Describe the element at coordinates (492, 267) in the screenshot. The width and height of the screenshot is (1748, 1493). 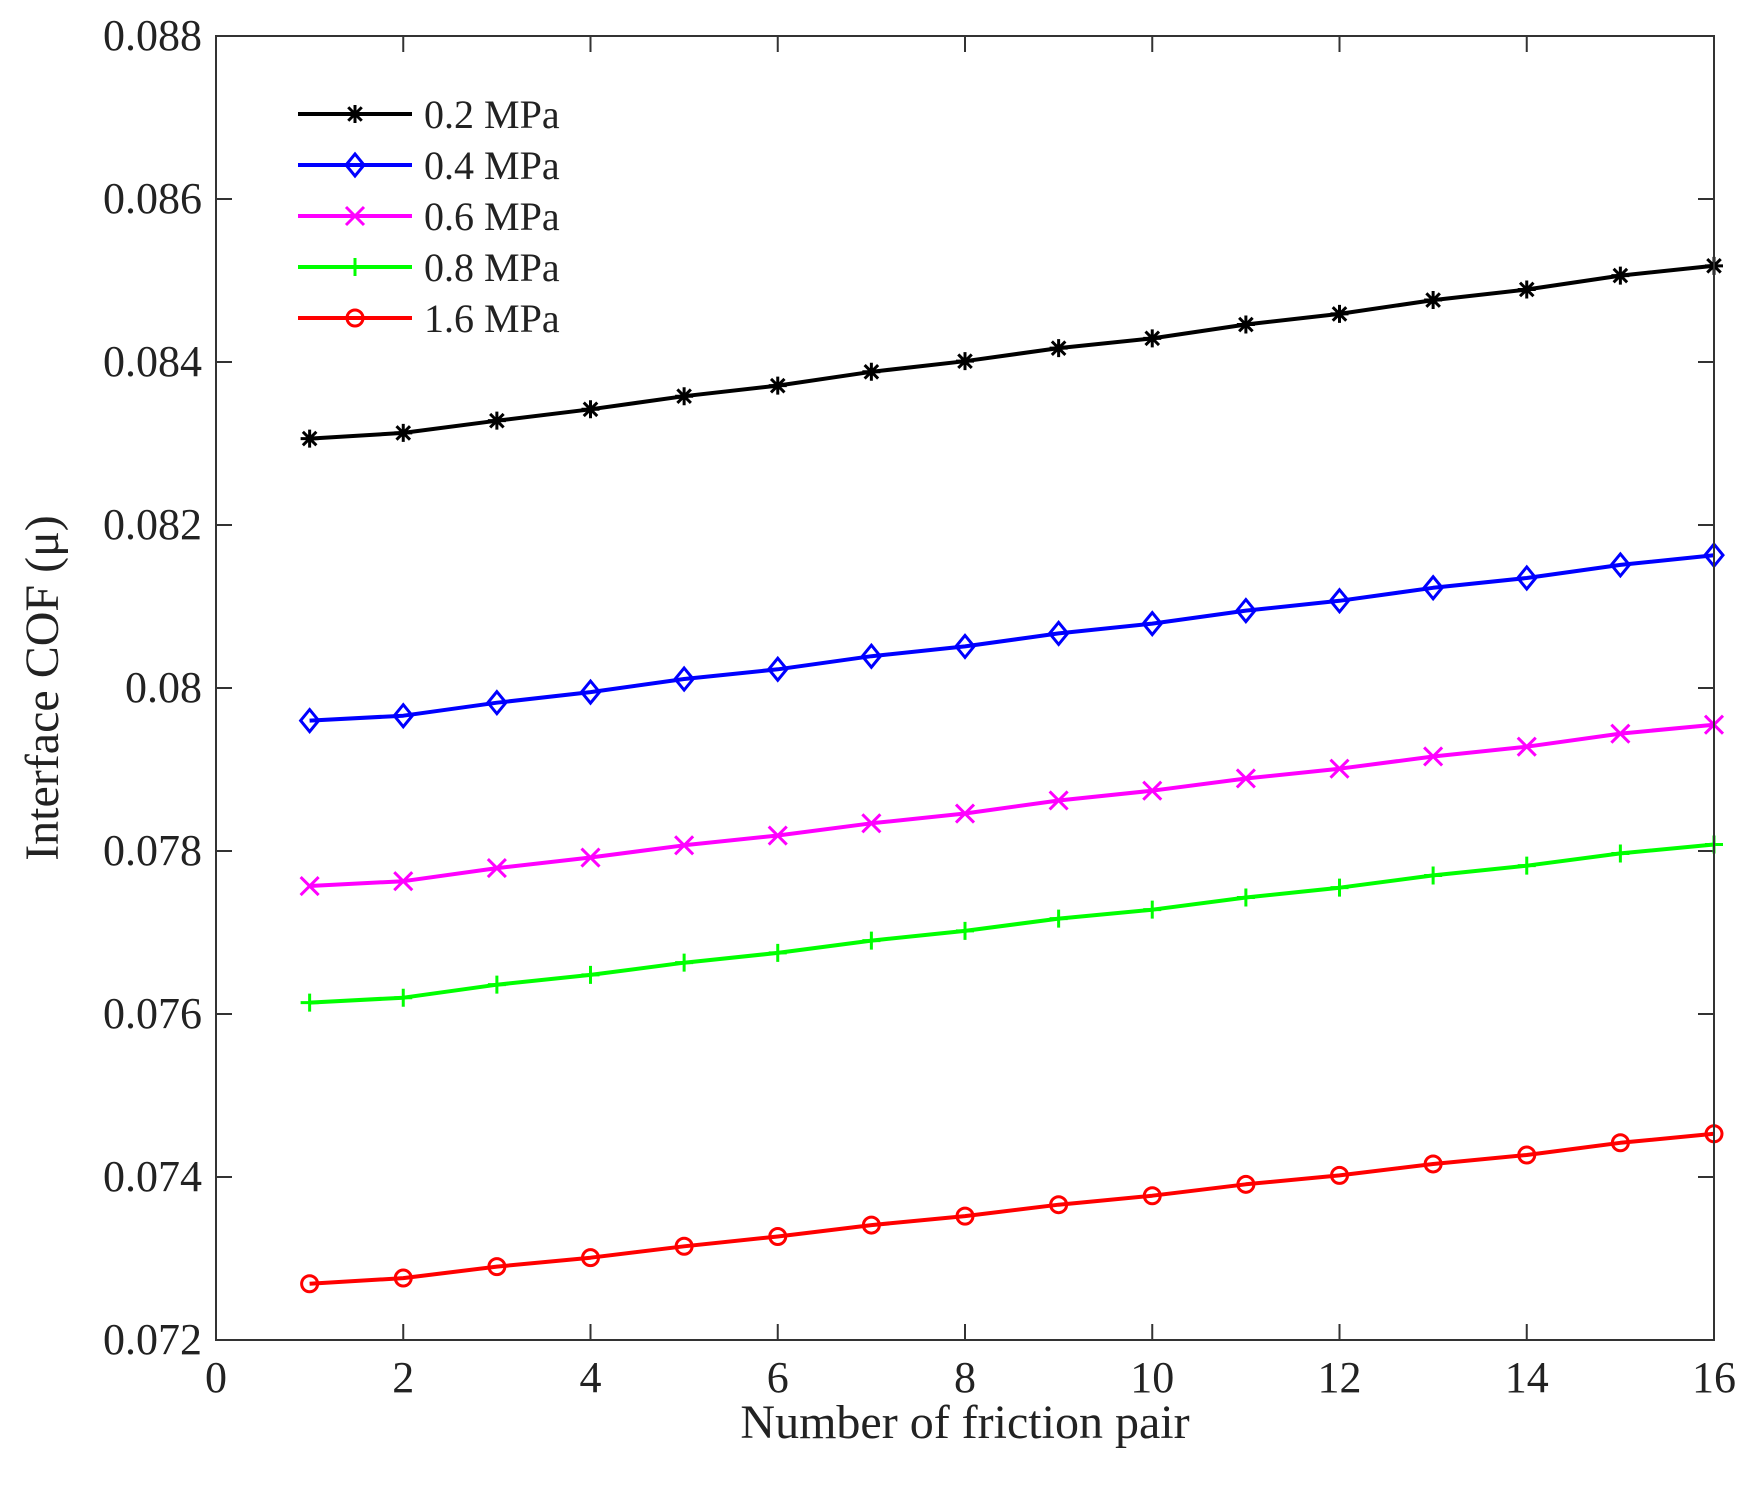
I see `legend-label: 0.8 MPa` at that location.